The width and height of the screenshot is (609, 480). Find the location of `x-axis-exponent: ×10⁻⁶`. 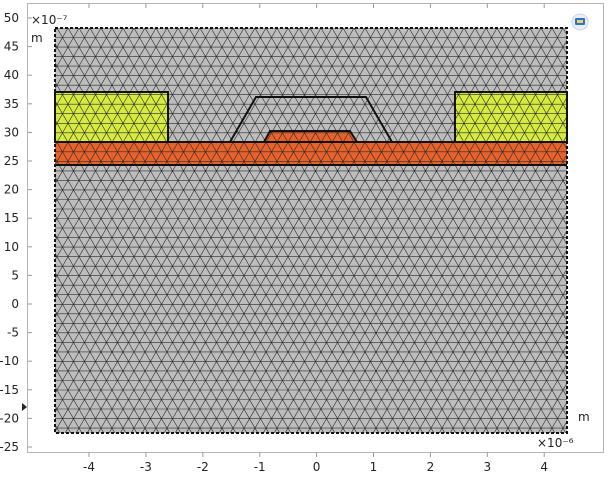

x-axis-exponent: ×10⁻⁶ is located at coordinates (555, 443).